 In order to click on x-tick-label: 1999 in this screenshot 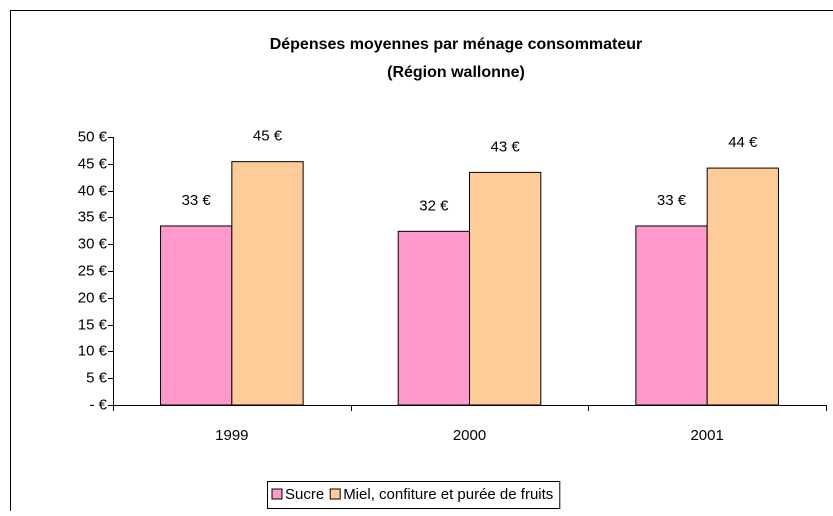, I will do `click(231, 435)`.